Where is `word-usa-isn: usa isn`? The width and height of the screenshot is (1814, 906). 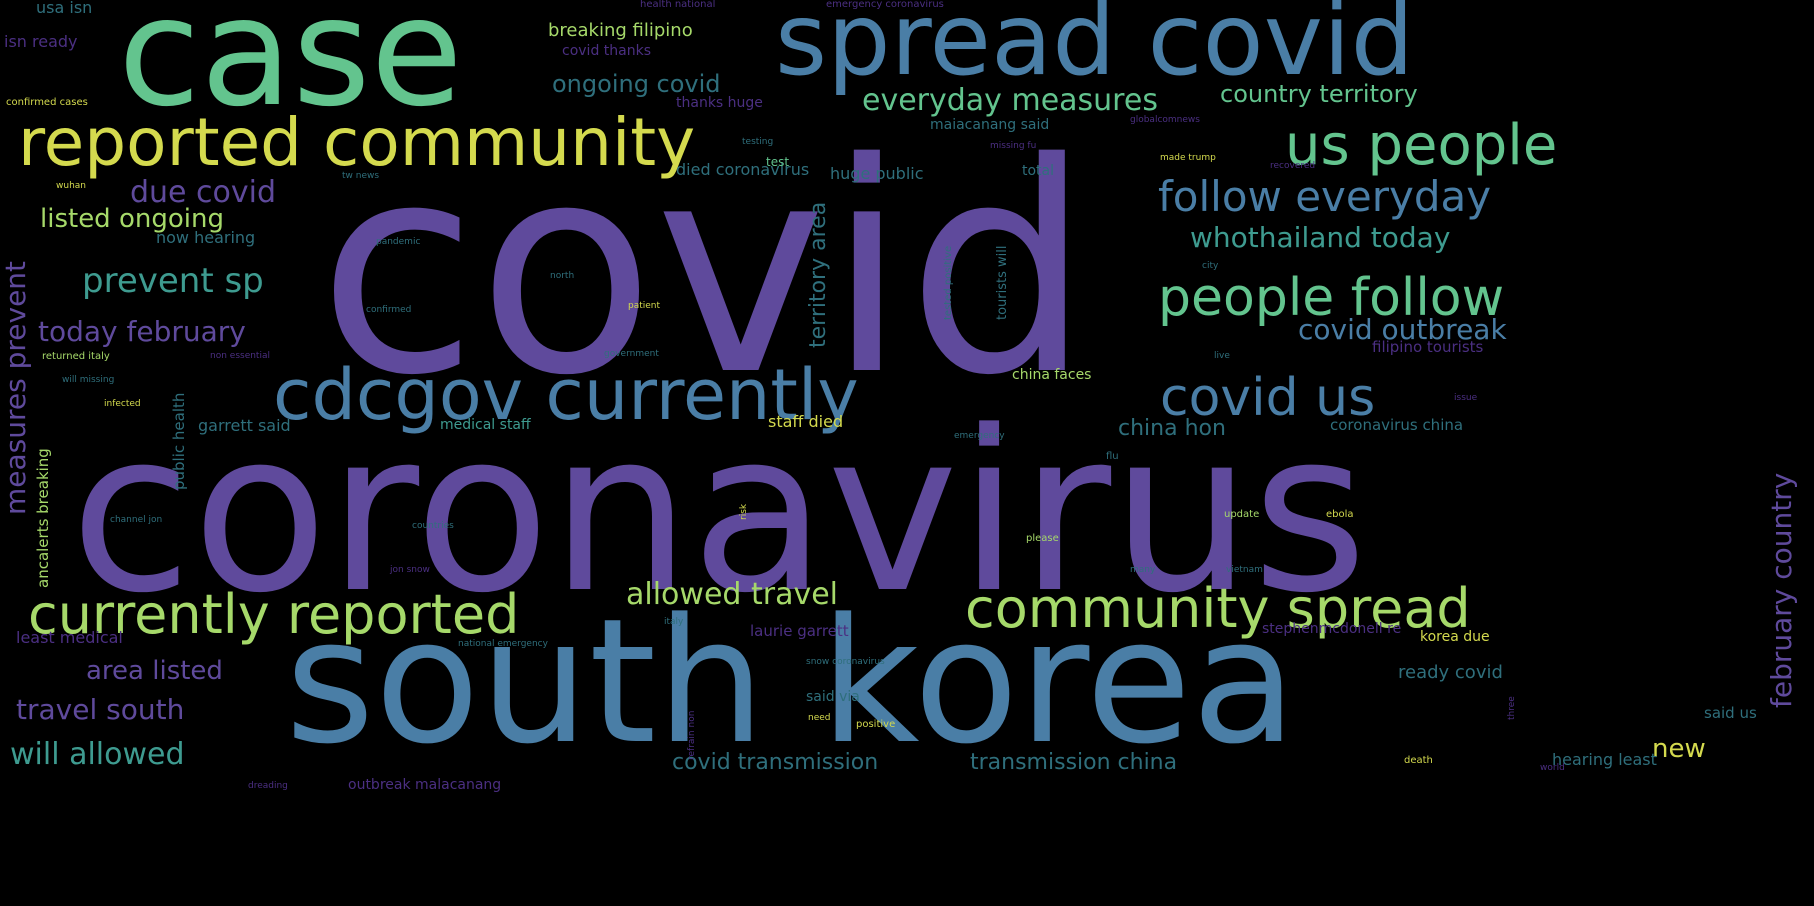 word-usa-isn: usa isn is located at coordinates (64, 8).